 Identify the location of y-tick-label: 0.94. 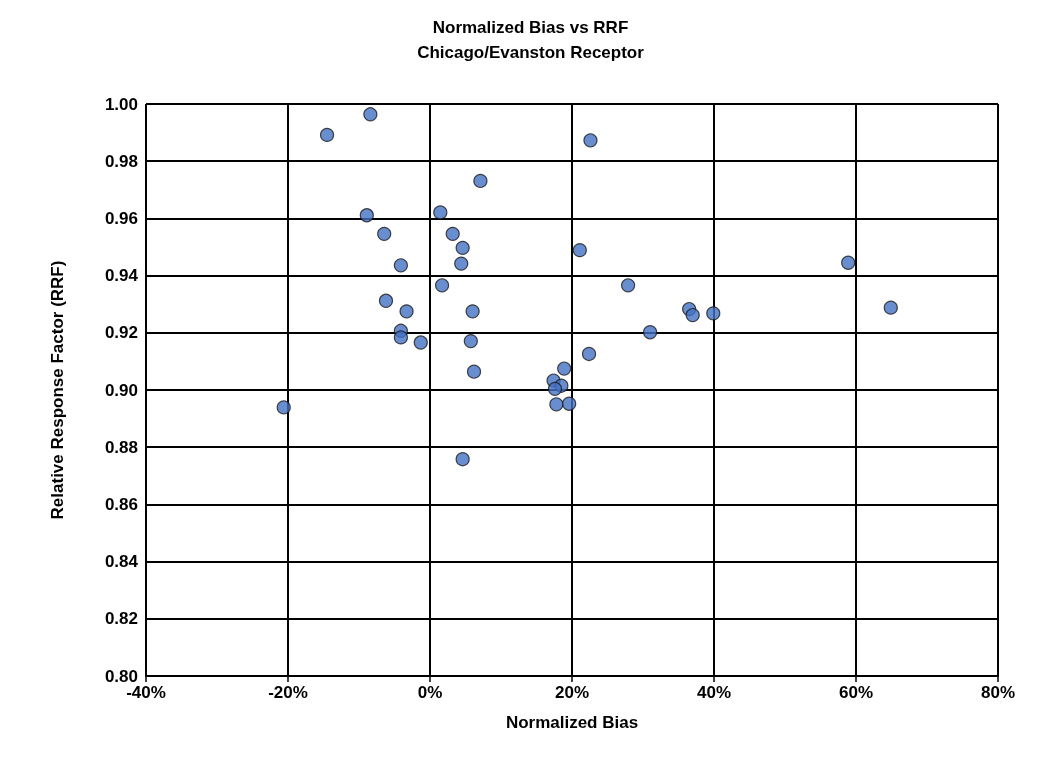
(121, 276).